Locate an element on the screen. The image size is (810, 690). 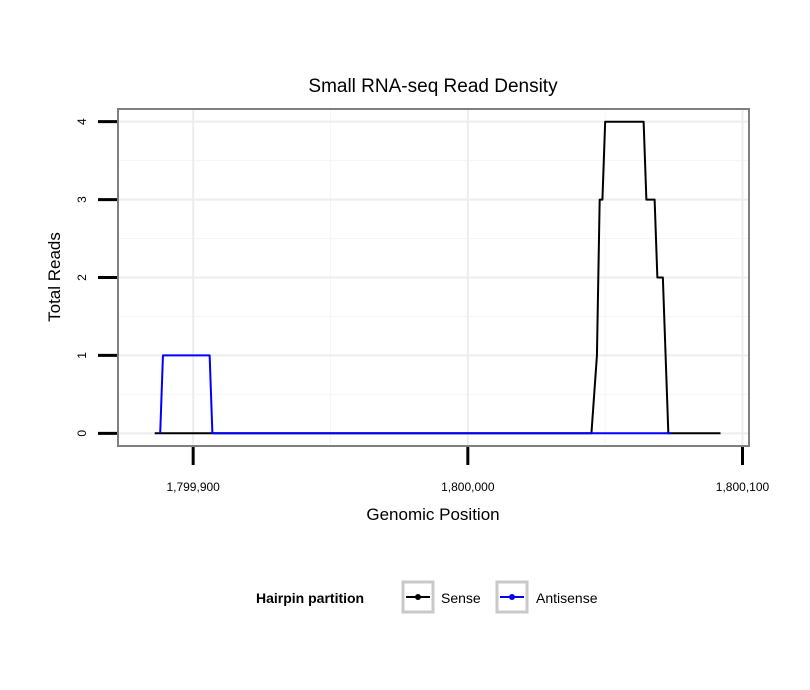
y-axis-title: Total Reads is located at coordinates (54, 277).